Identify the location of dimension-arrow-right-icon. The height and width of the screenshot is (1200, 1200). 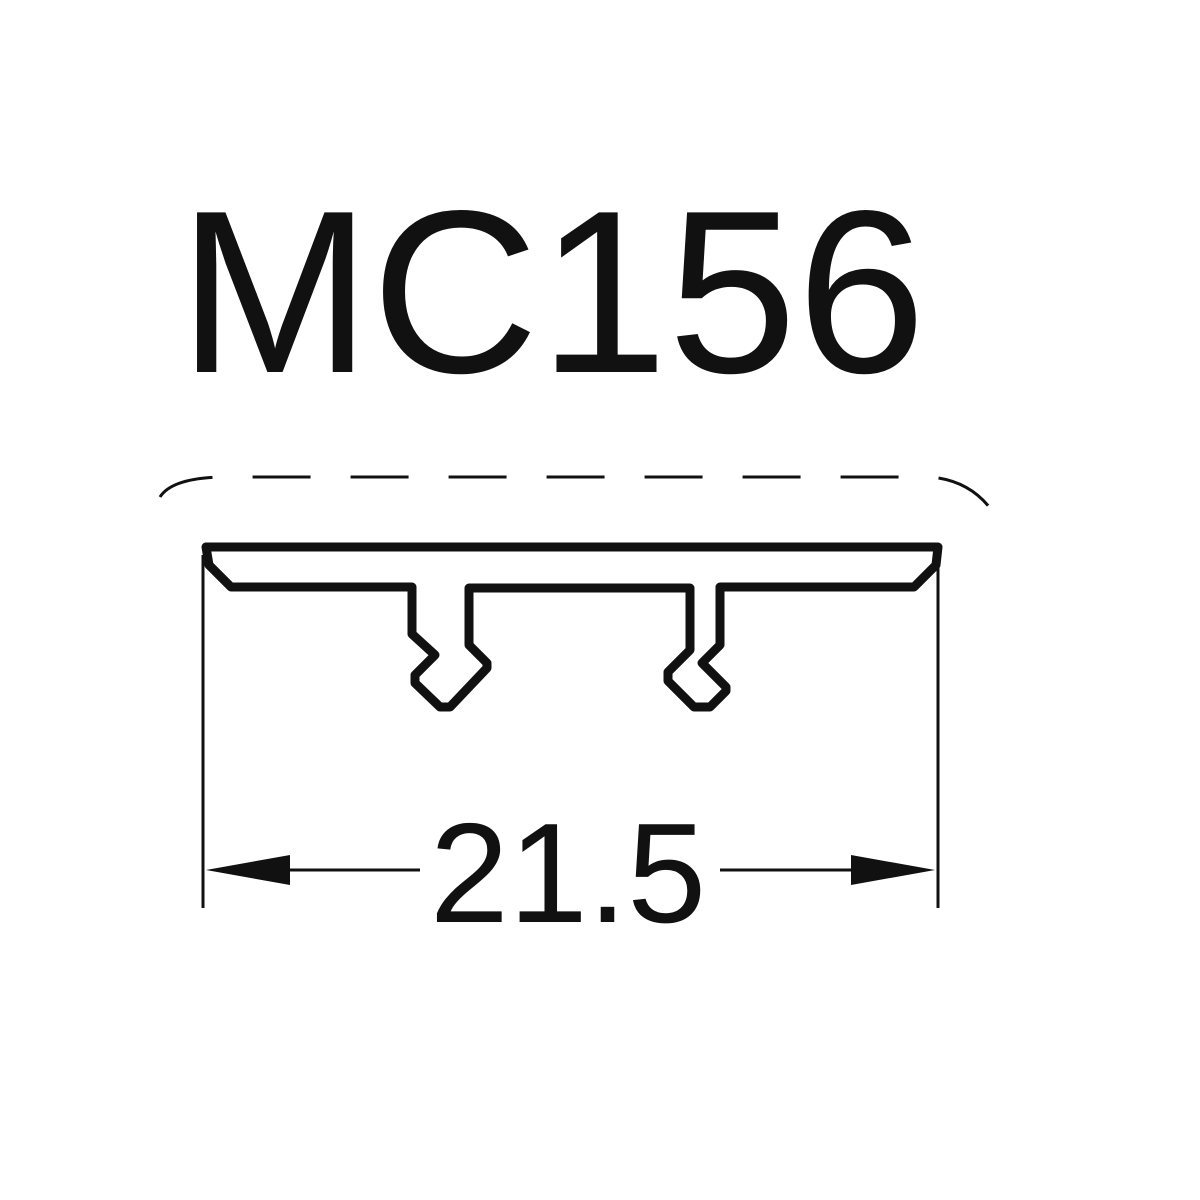
(893, 870).